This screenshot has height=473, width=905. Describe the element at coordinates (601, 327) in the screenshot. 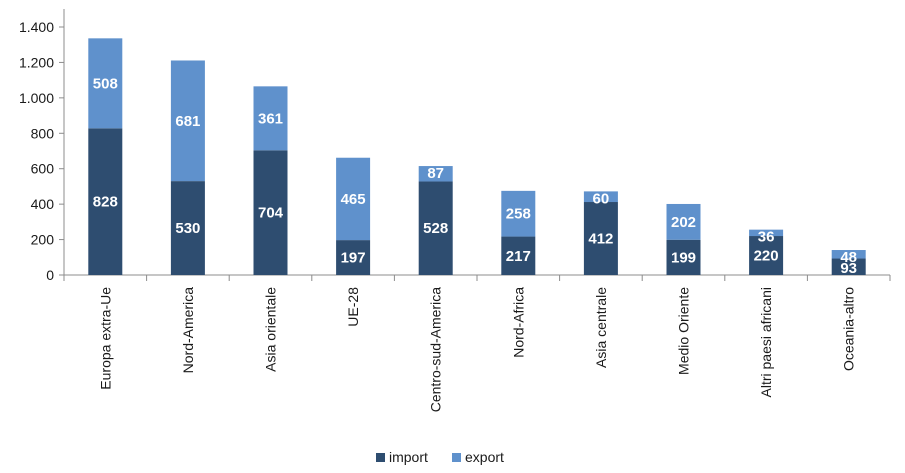

I see `x-category-label: Asia centrale` at that location.